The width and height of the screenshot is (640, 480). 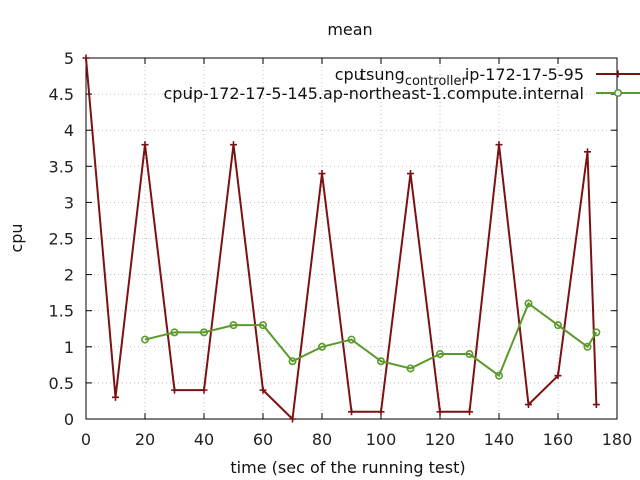 I want to click on legend-1-part-2: tsung, so click(x=382, y=74).